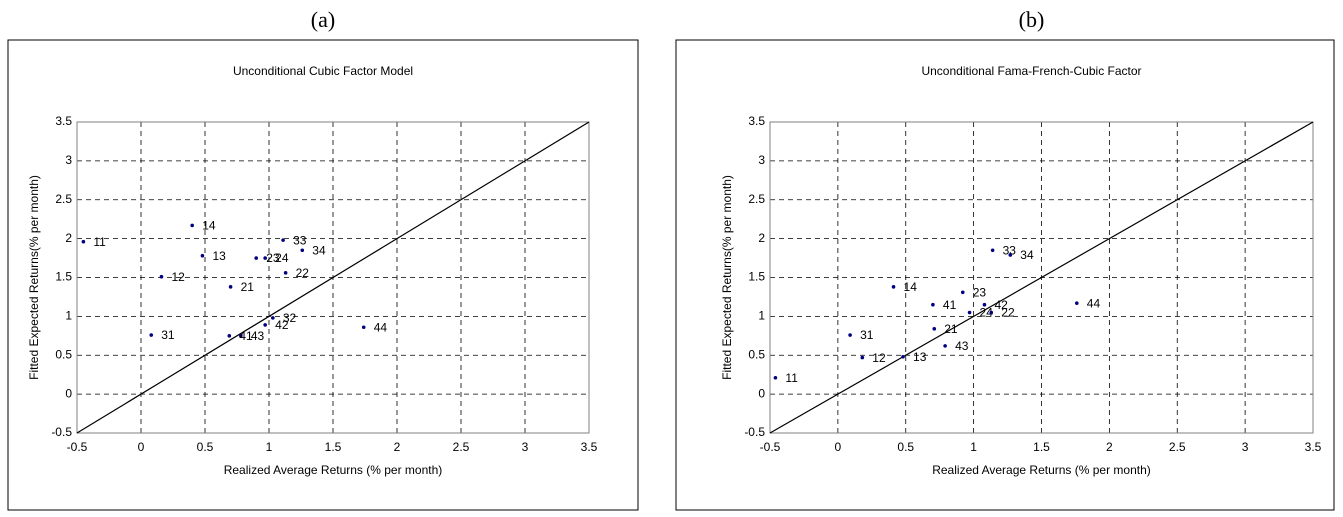  What do you see at coordinates (1032, 19) in the screenshot?
I see `panel-label: (b)` at bounding box center [1032, 19].